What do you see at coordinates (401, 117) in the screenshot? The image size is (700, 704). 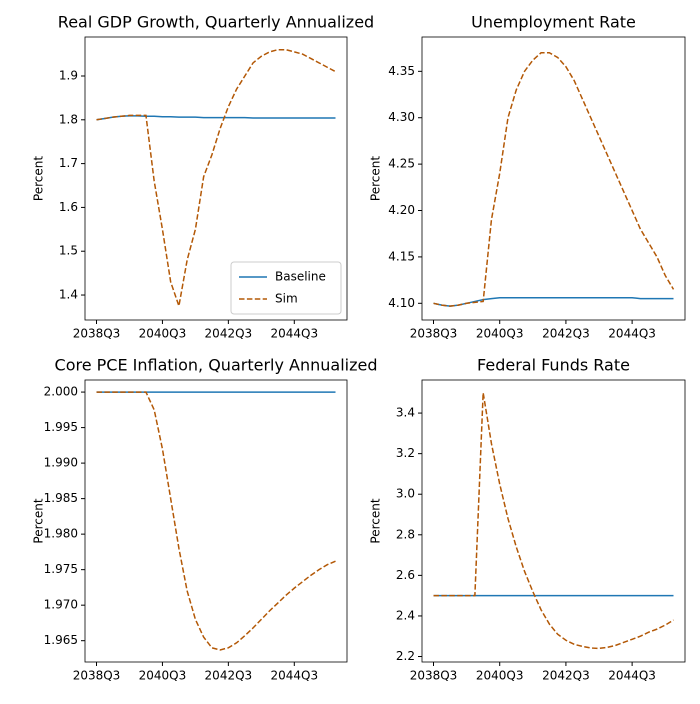 I see `y-tick-label: 4.30` at bounding box center [401, 117].